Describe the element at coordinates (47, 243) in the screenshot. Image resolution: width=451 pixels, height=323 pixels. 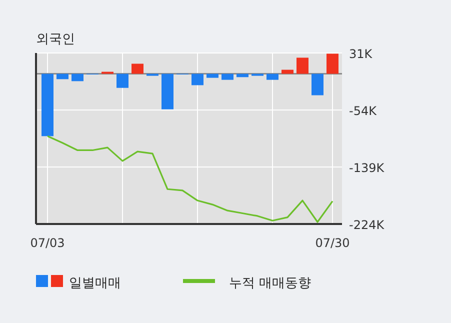
I see `x-tick-label: 07/03` at that location.